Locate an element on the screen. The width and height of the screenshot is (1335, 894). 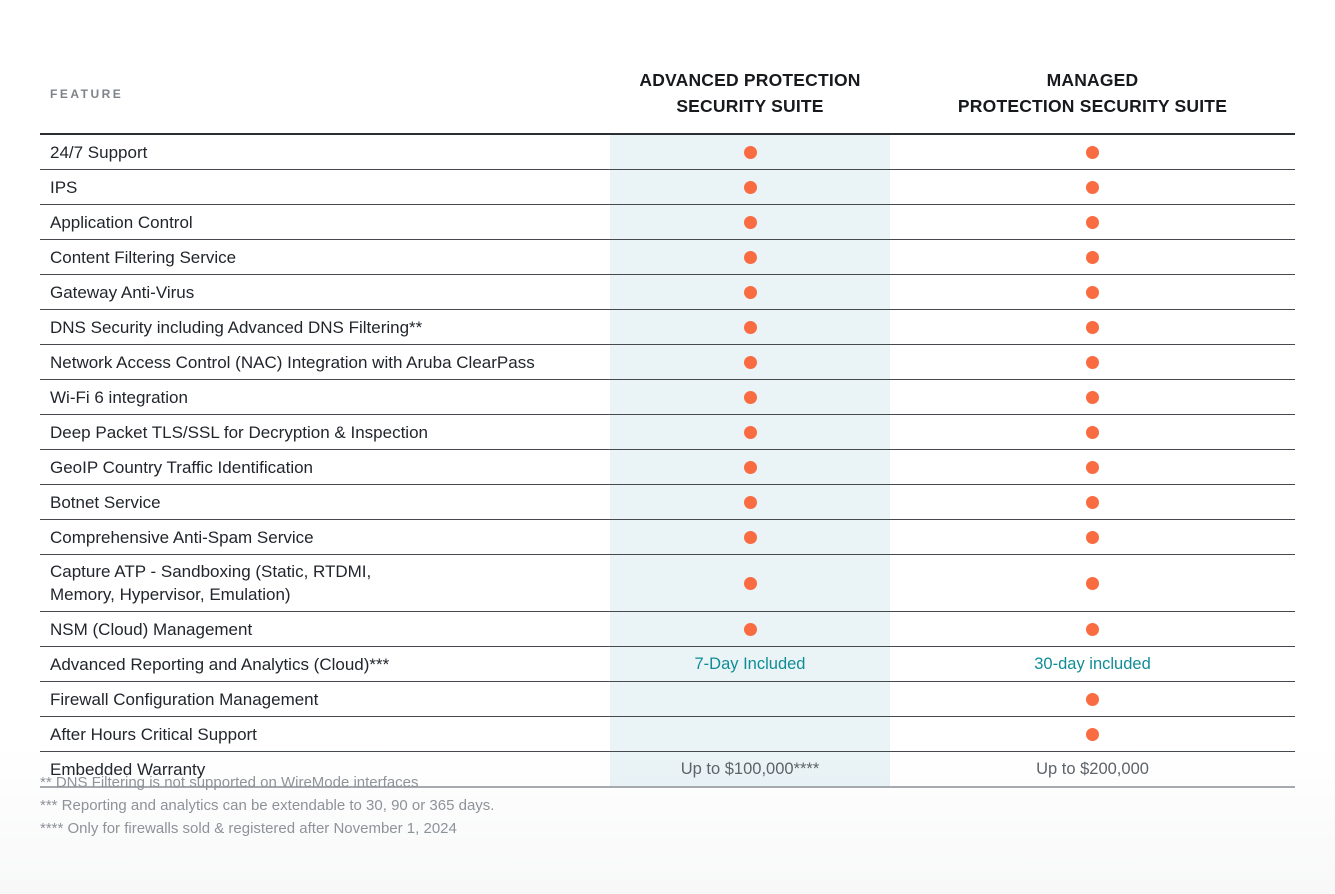
managed-suite-cell: 30-day included is located at coordinates (1092, 664).